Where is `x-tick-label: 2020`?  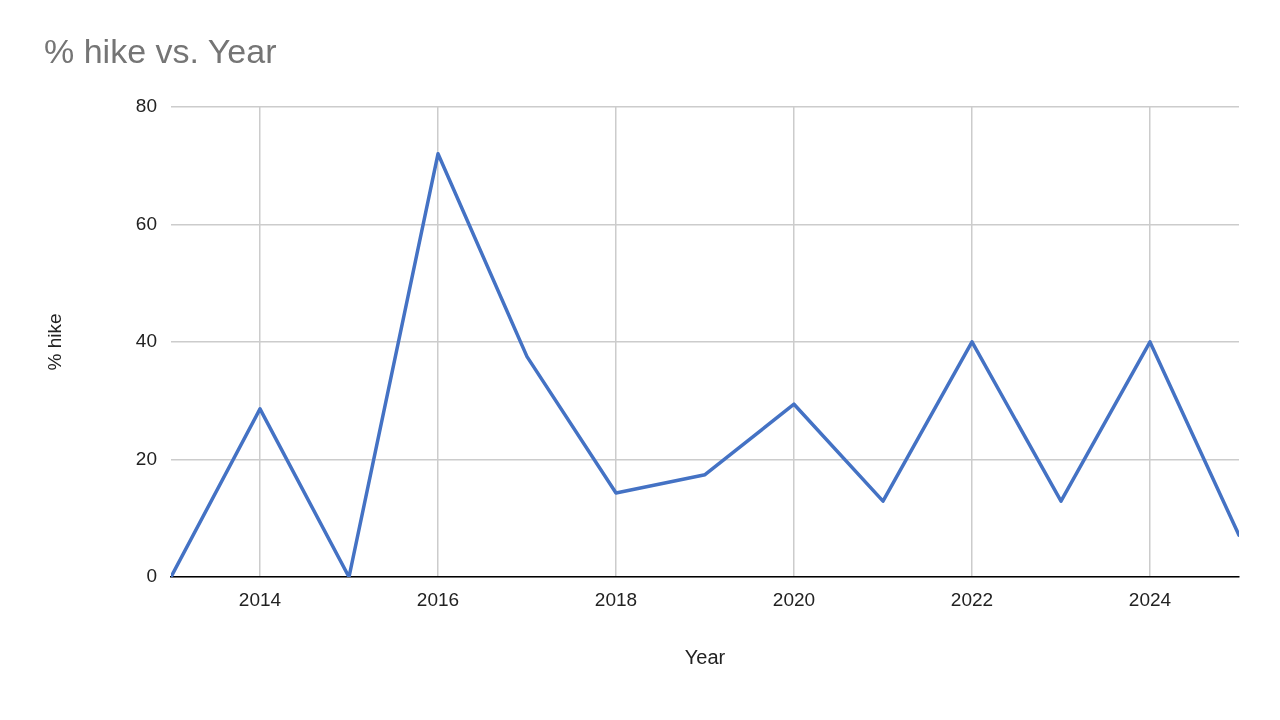 x-tick-label: 2020 is located at coordinates (794, 599).